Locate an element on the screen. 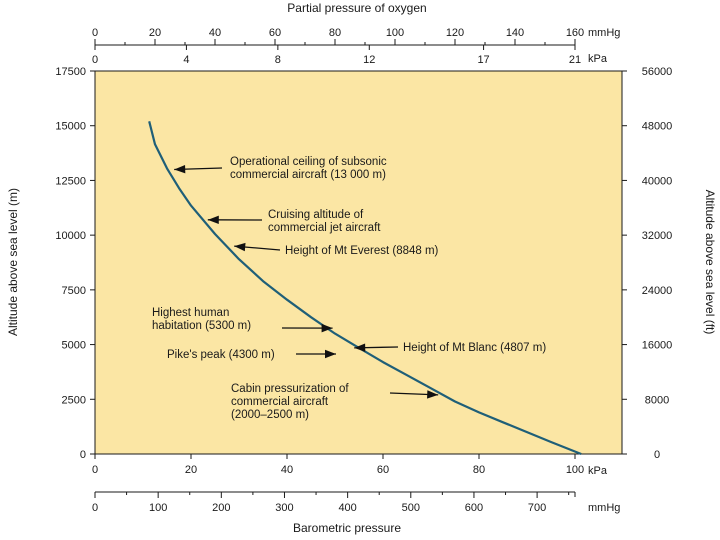  top-mmhg-tick-label: 160 is located at coordinates (575, 33).